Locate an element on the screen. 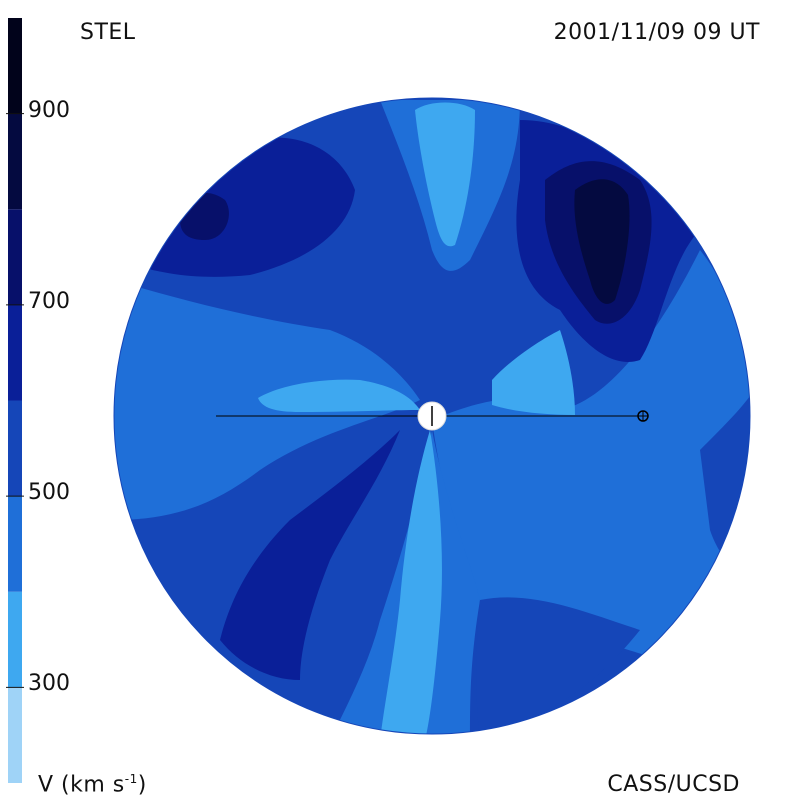 This screenshot has height=800, width=800. region-southeast-mid is located at coordinates (558, 665).